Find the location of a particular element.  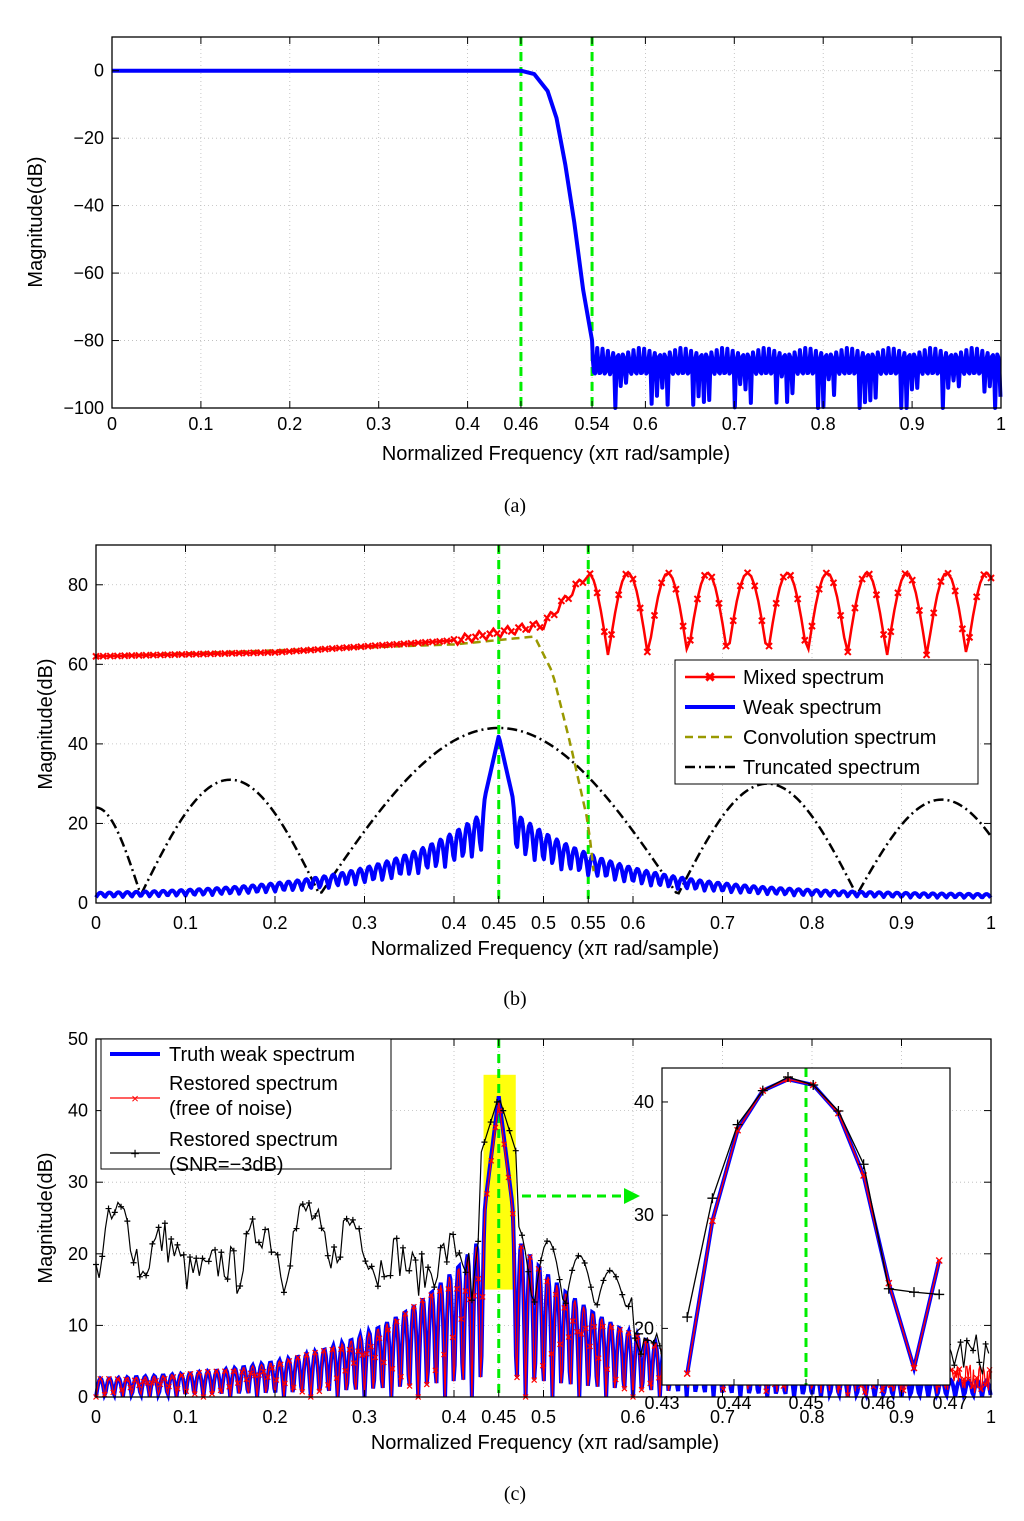

inset-xtick-label: 0.44 is located at coordinates (733, 1403).